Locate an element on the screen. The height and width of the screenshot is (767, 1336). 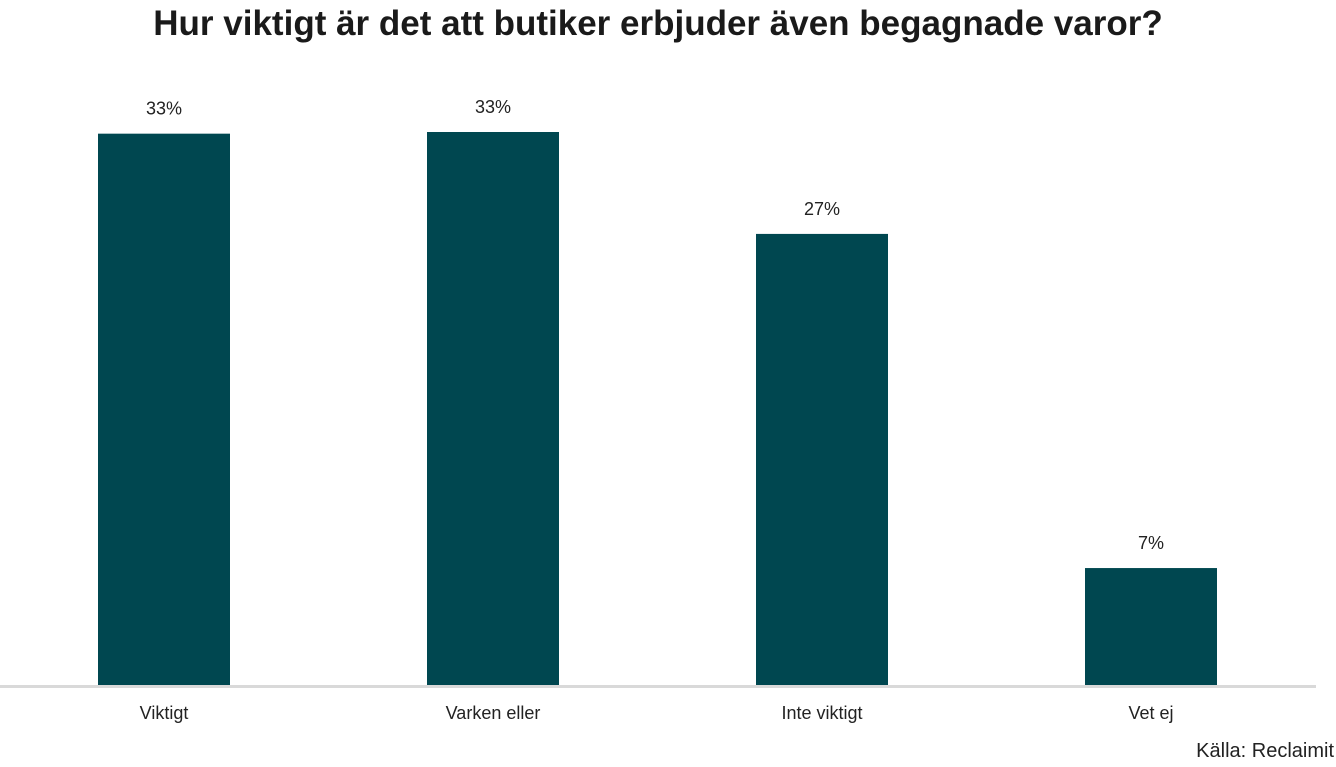
data-label-0: 33% is located at coordinates (164, 109).